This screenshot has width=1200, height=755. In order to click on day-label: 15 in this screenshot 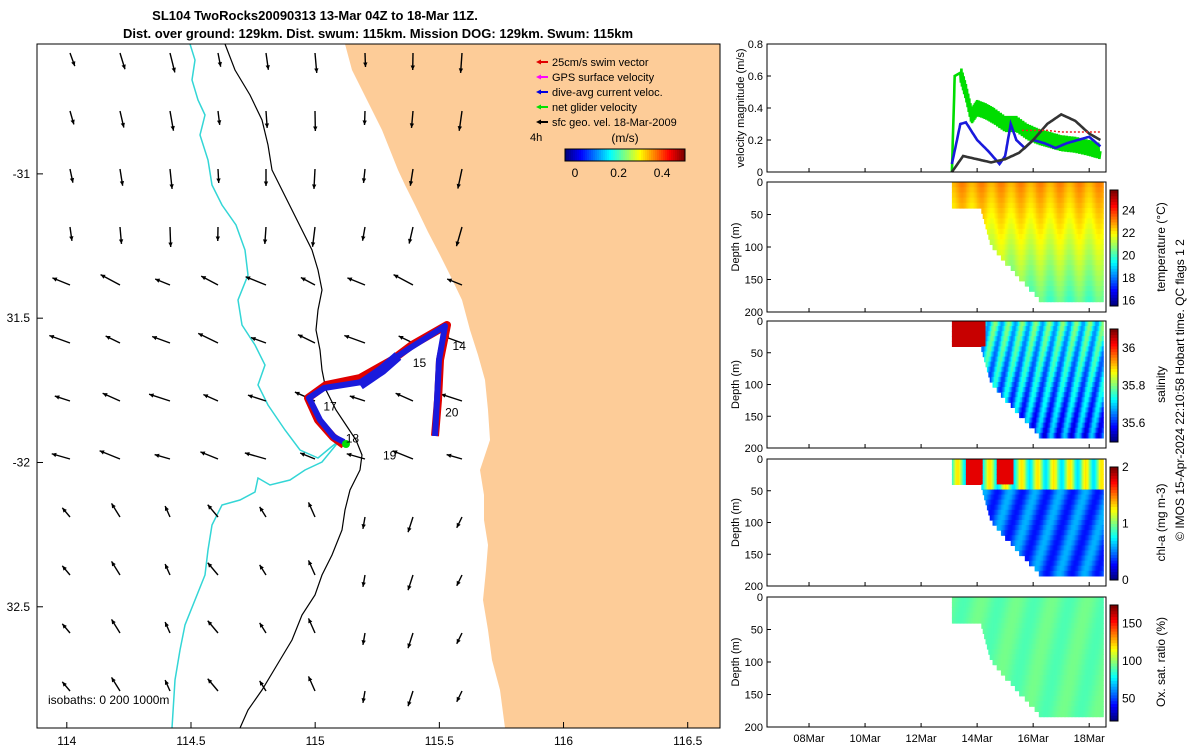, I will do `click(420, 363)`.